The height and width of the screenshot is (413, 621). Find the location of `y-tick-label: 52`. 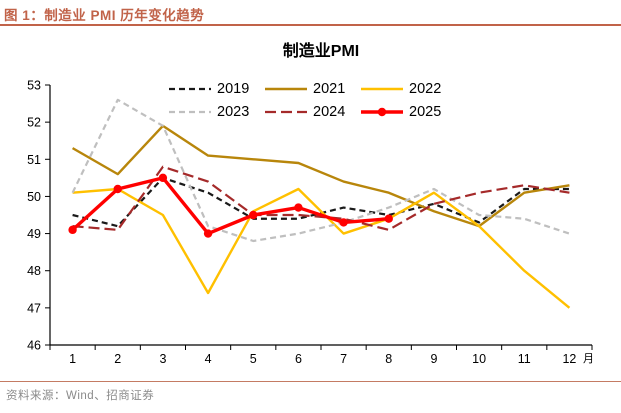

y-tick-label: 52 is located at coordinates (34, 123).